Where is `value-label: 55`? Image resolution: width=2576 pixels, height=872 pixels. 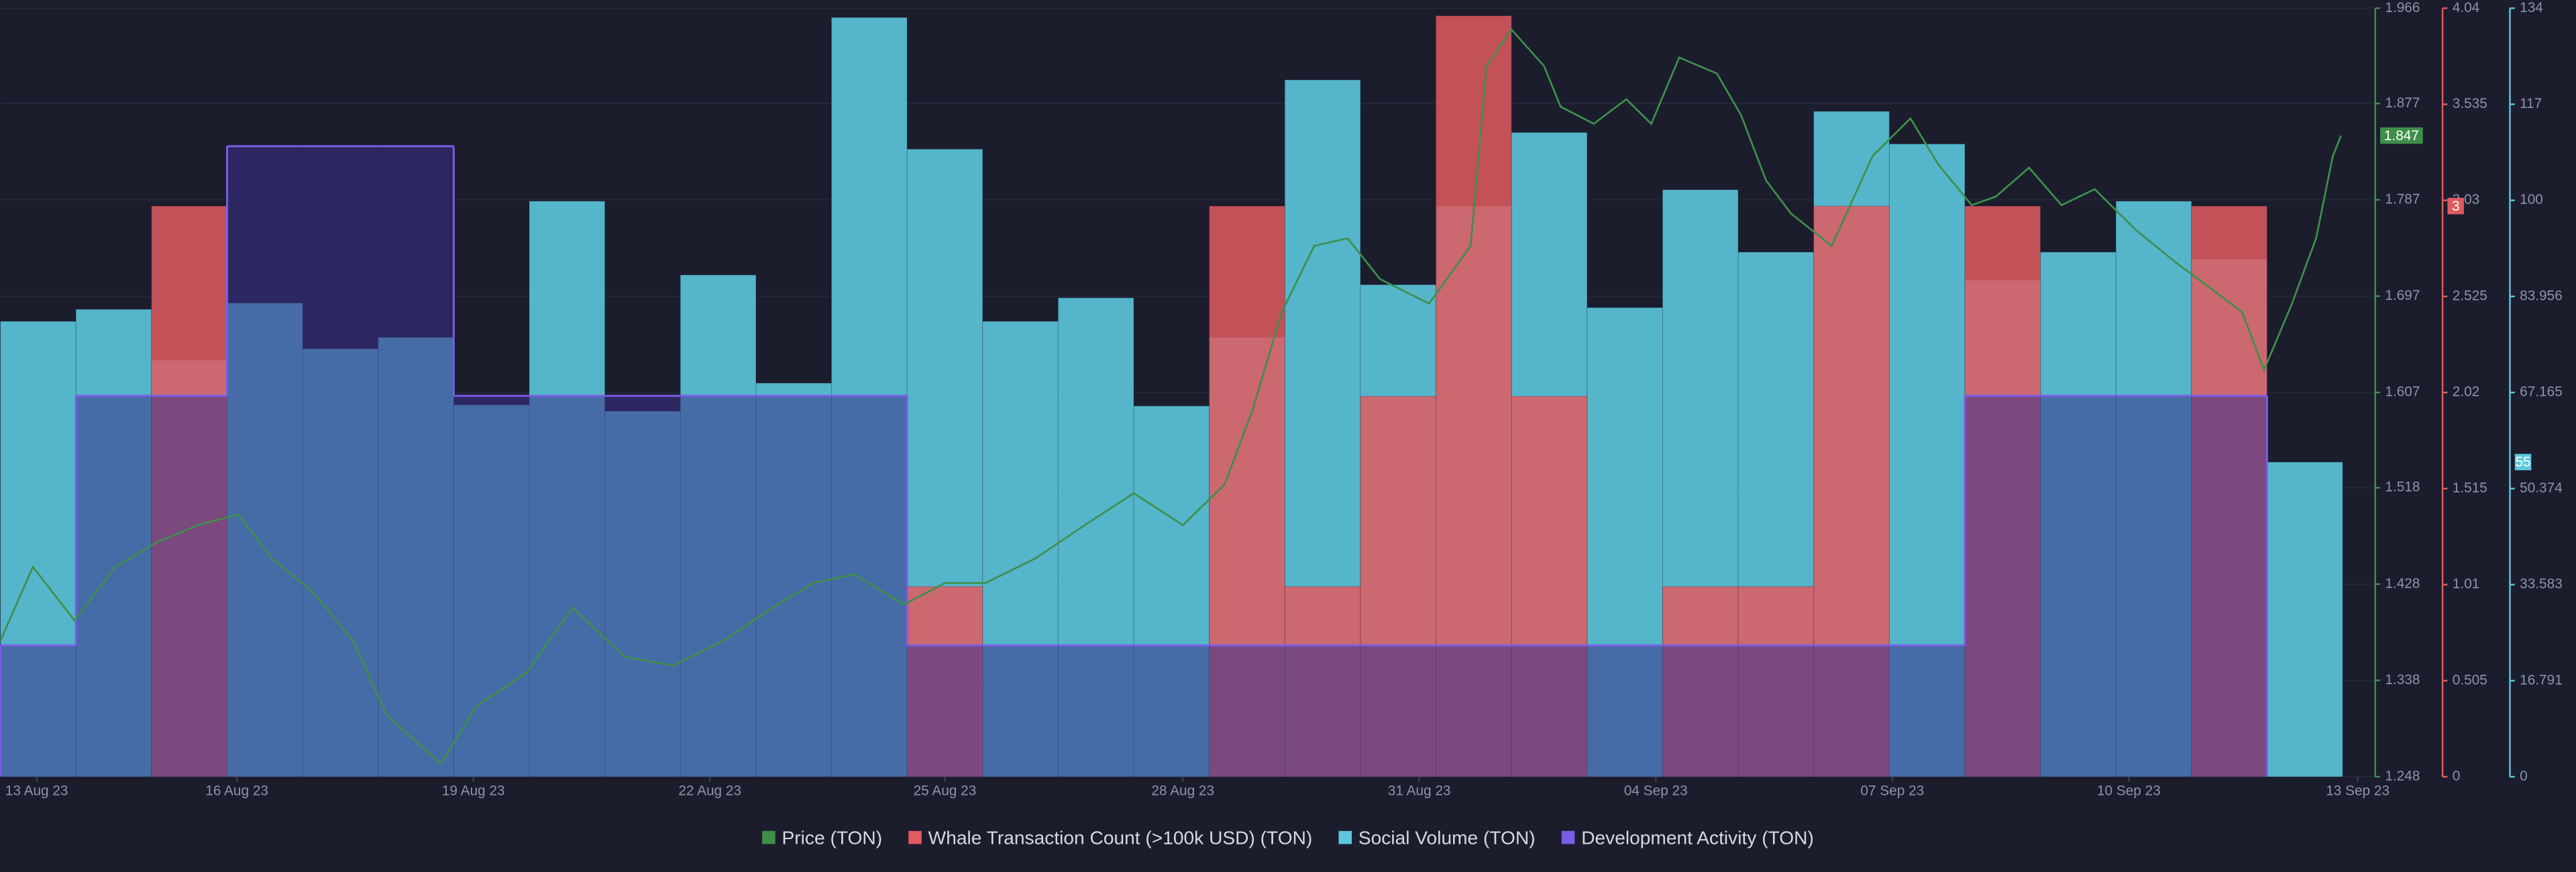 value-label: 55 is located at coordinates (2522, 462).